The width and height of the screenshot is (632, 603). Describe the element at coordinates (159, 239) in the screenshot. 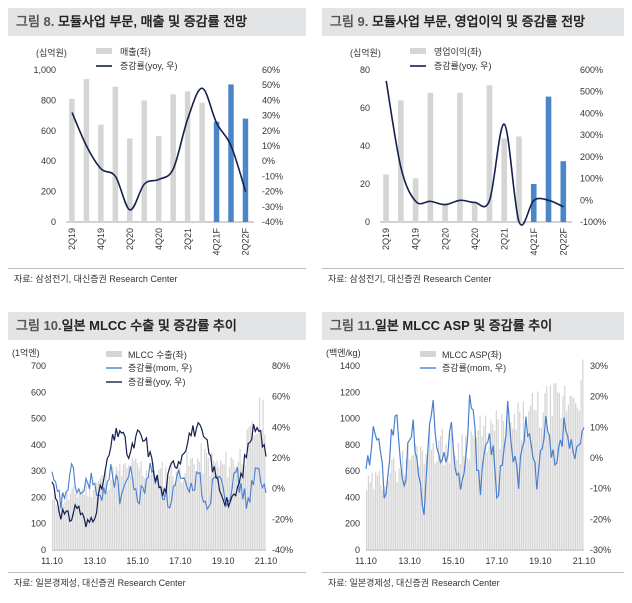

I see `x-tick: 4Q20` at that location.